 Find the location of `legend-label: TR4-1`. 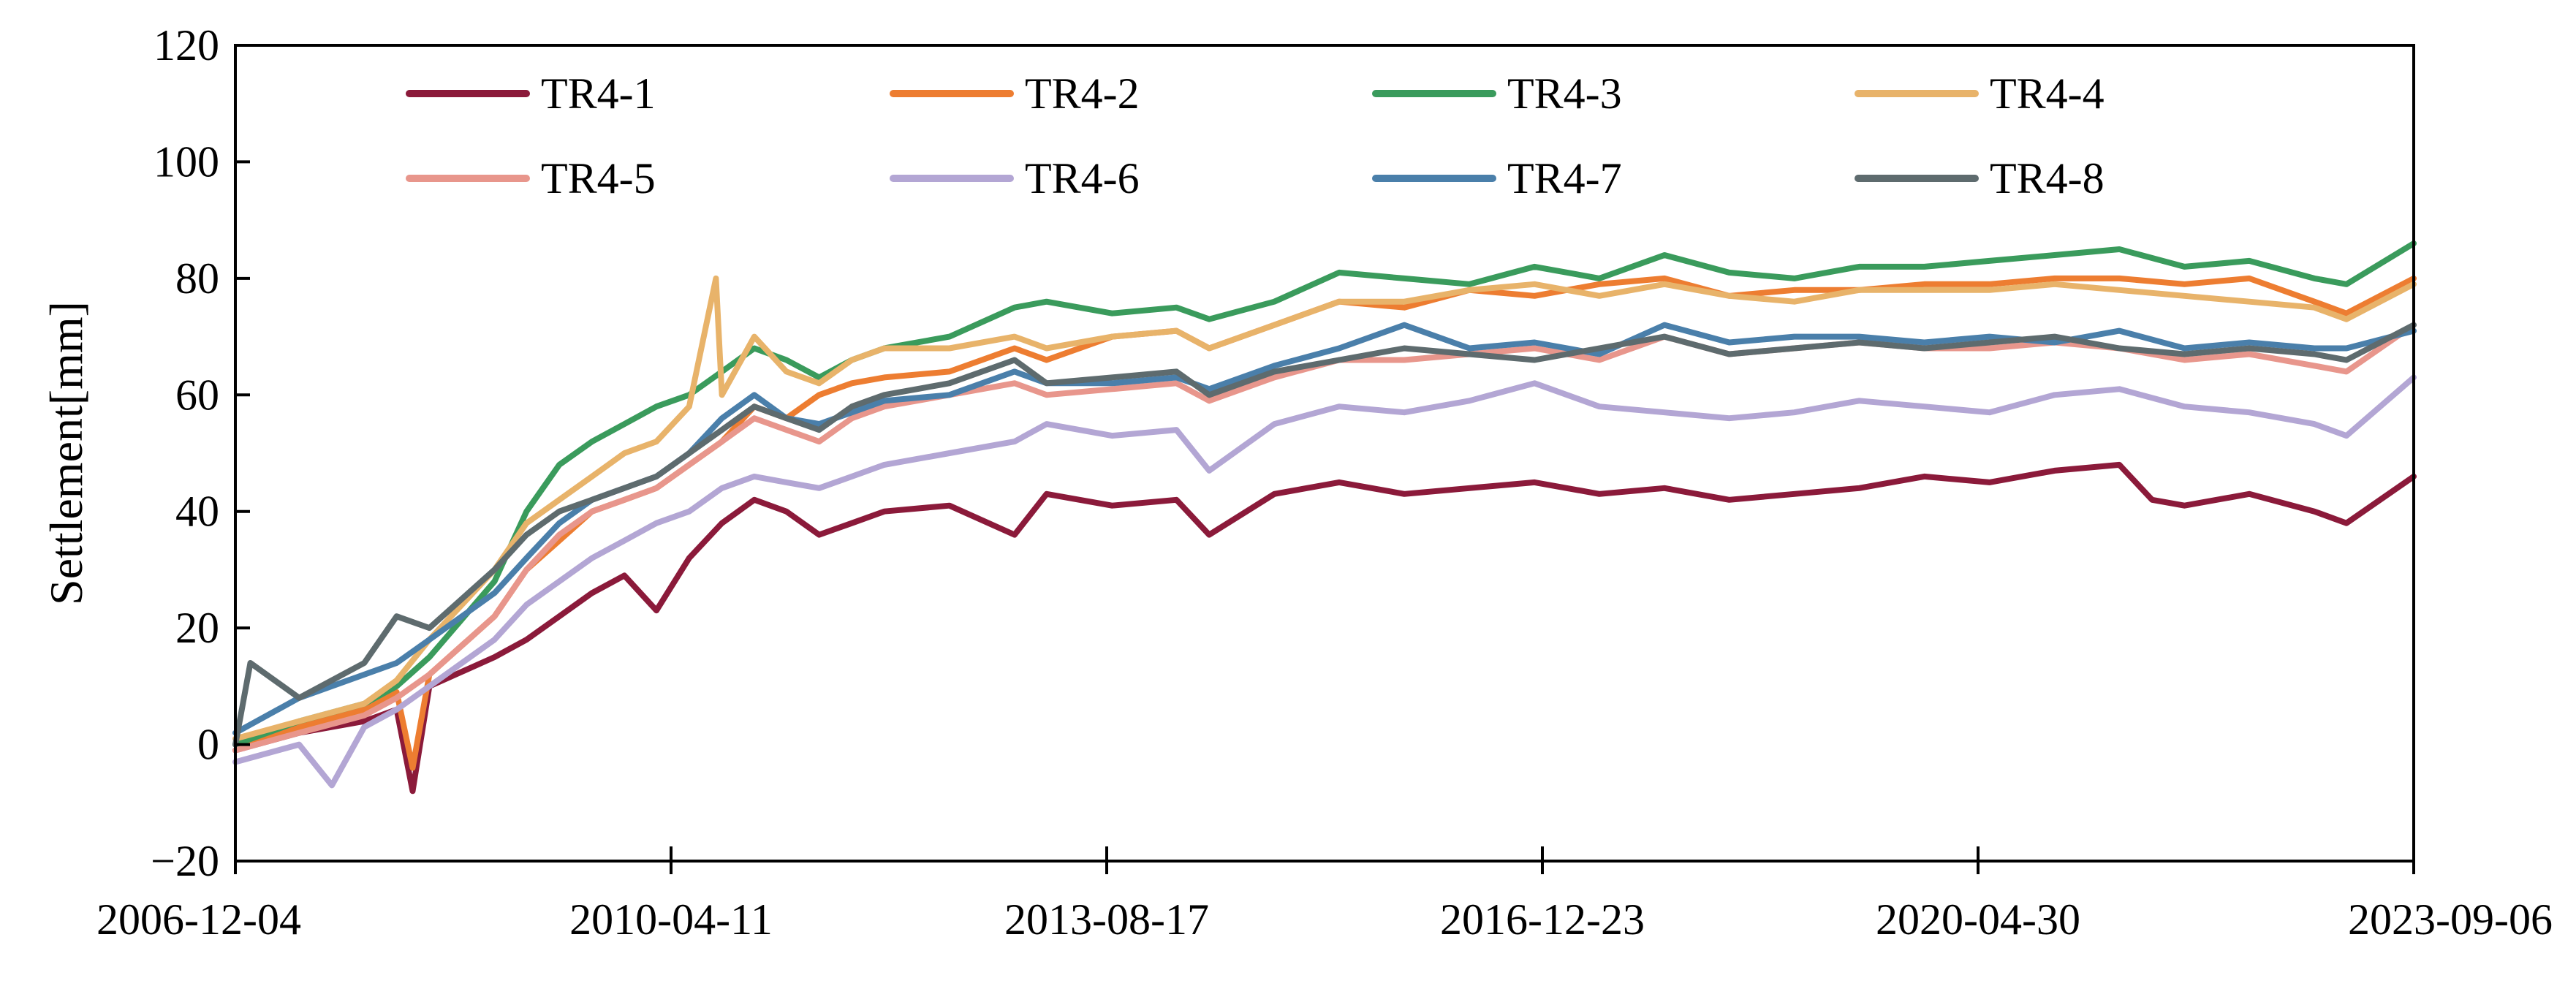

legend-label: TR4-1 is located at coordinates (598, 93).